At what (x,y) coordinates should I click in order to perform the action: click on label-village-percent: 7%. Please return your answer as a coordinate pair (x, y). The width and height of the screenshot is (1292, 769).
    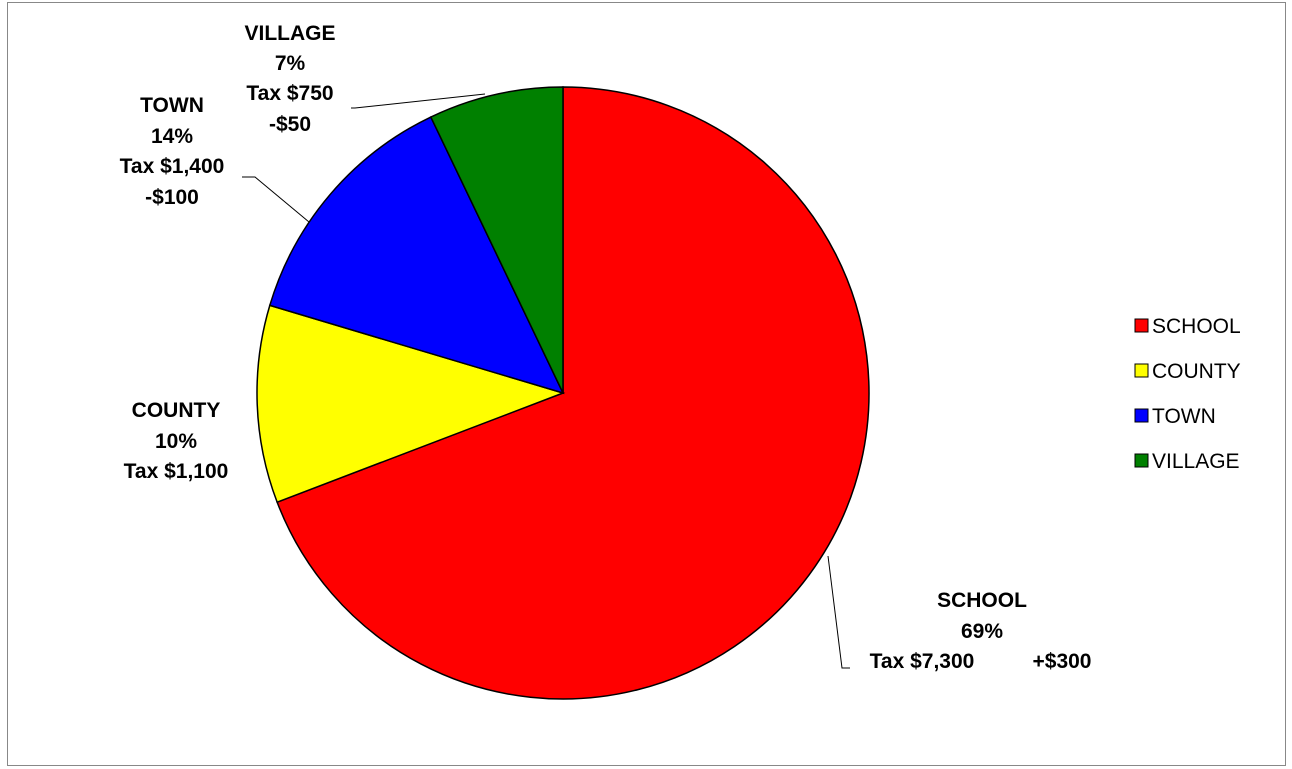
    Looking at the image, I should click on (290, 63).